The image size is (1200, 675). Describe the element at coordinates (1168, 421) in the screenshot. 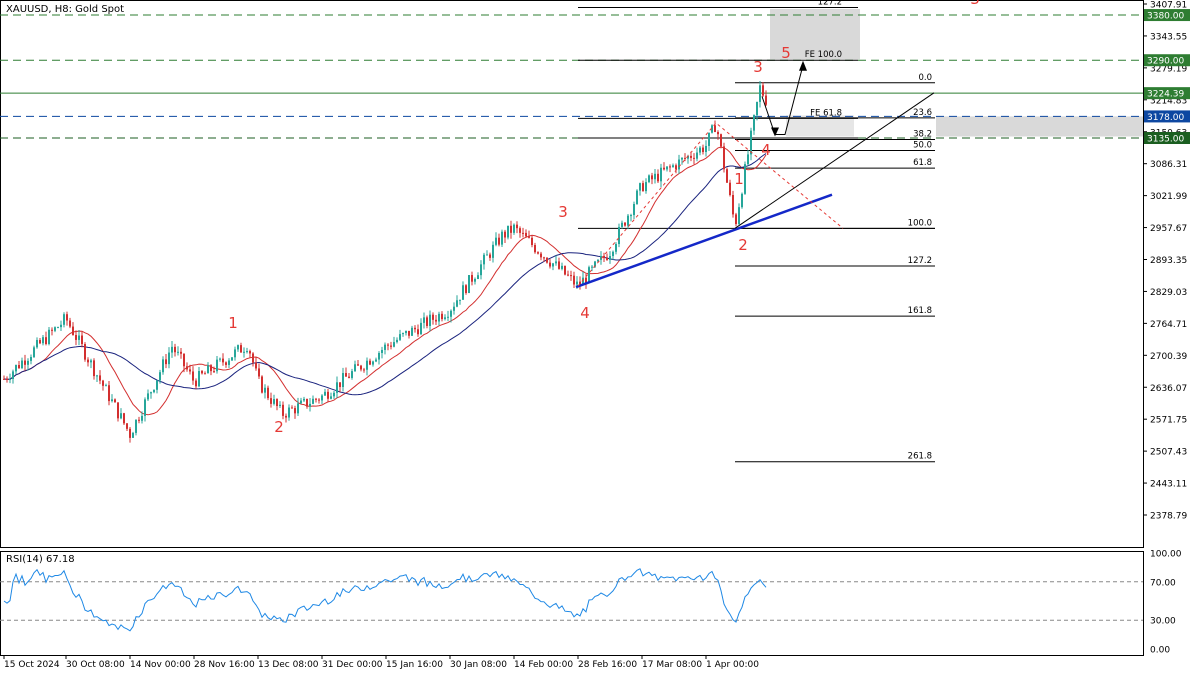

I see `price-tick-label: 2571.75` at that location.